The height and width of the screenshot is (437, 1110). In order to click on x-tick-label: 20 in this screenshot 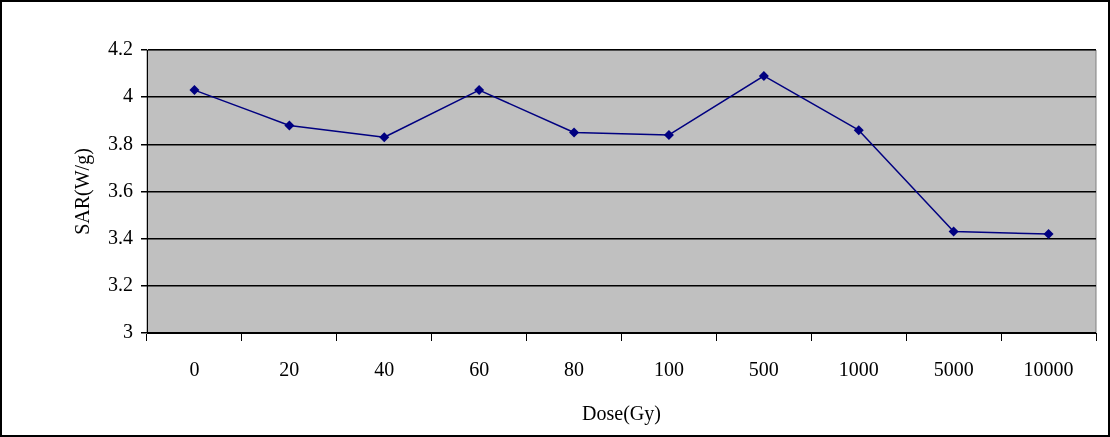, I will do `click(289, 369)`.